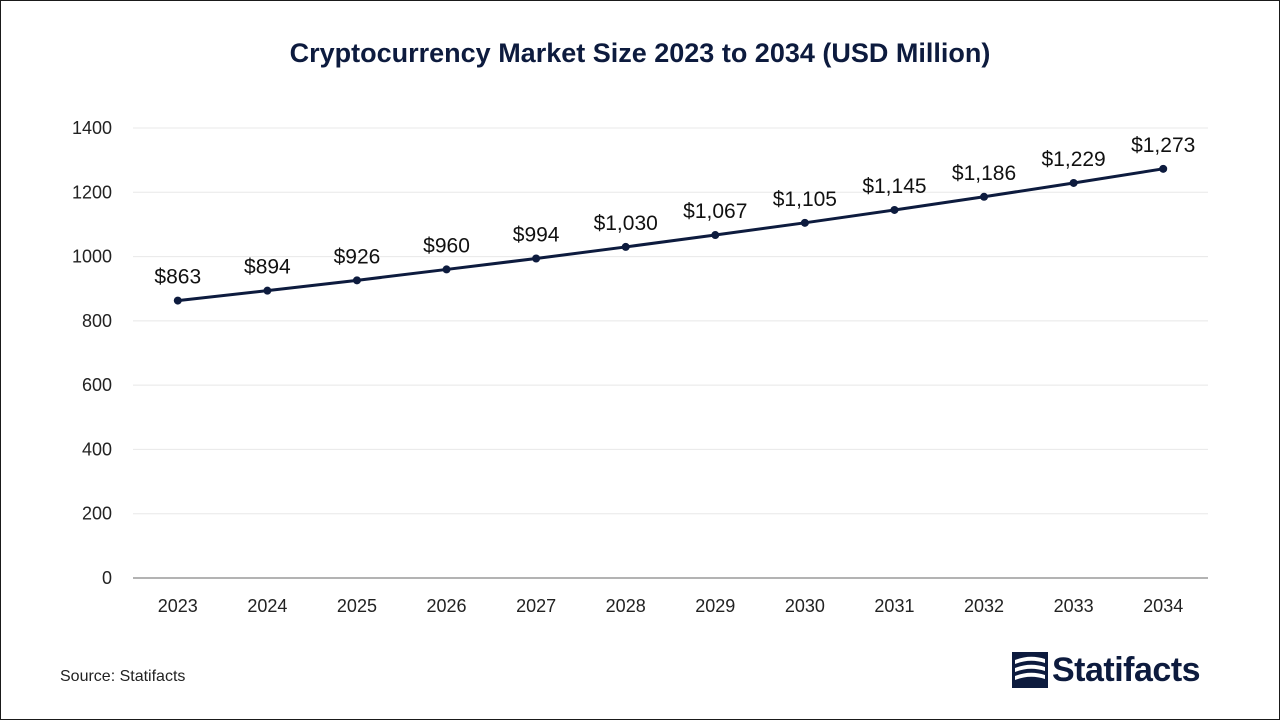 This screenshot has width=1280, height=720. I want to click on data-label: $1,273, so click(1163, 145).